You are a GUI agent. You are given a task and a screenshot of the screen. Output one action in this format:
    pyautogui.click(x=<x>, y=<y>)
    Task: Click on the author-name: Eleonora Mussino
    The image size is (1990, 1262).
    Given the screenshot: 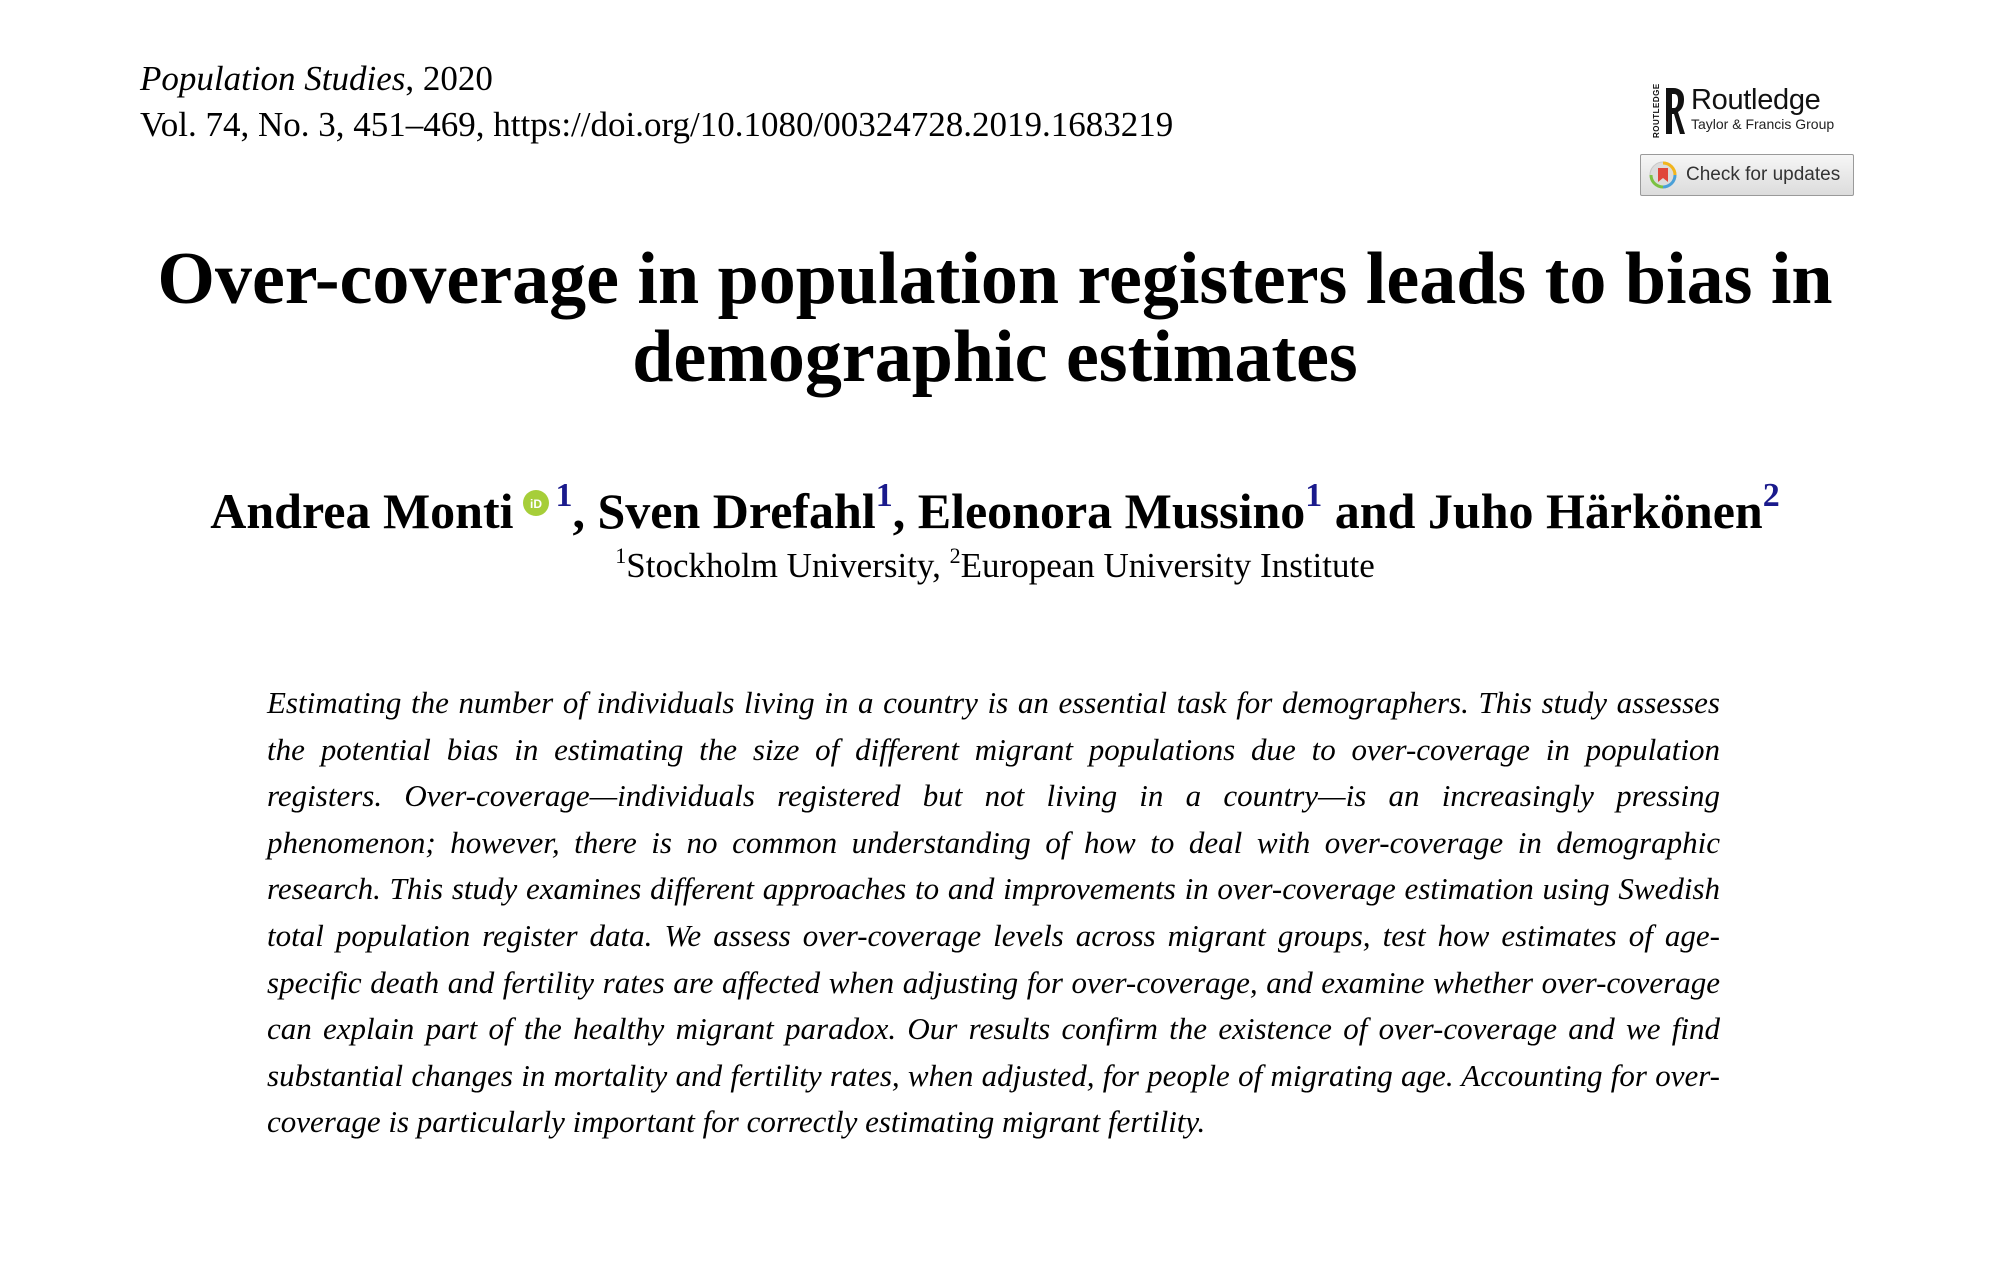 What is the action you would take?
    pyautogui.click(x=1111, y=511)
    